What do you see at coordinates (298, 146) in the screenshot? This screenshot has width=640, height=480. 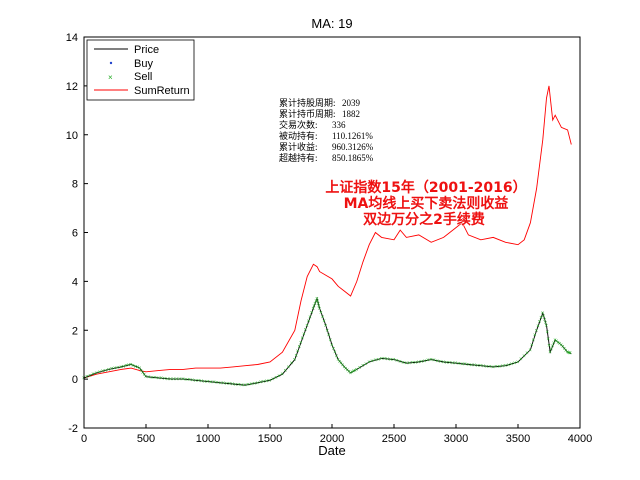 I see `stat-label: 累计收益:` at bounding box center [298, 146].